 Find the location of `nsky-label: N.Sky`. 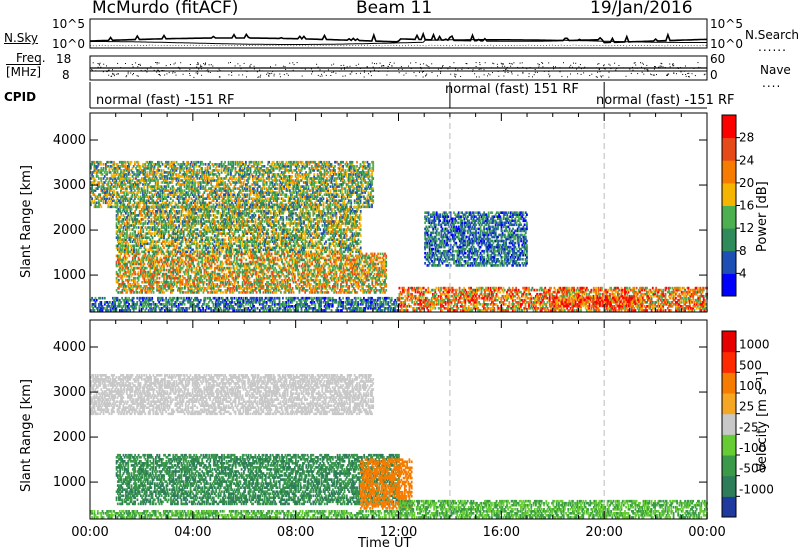

nsky-label: N.Sky is located at coordinates (21, 38).